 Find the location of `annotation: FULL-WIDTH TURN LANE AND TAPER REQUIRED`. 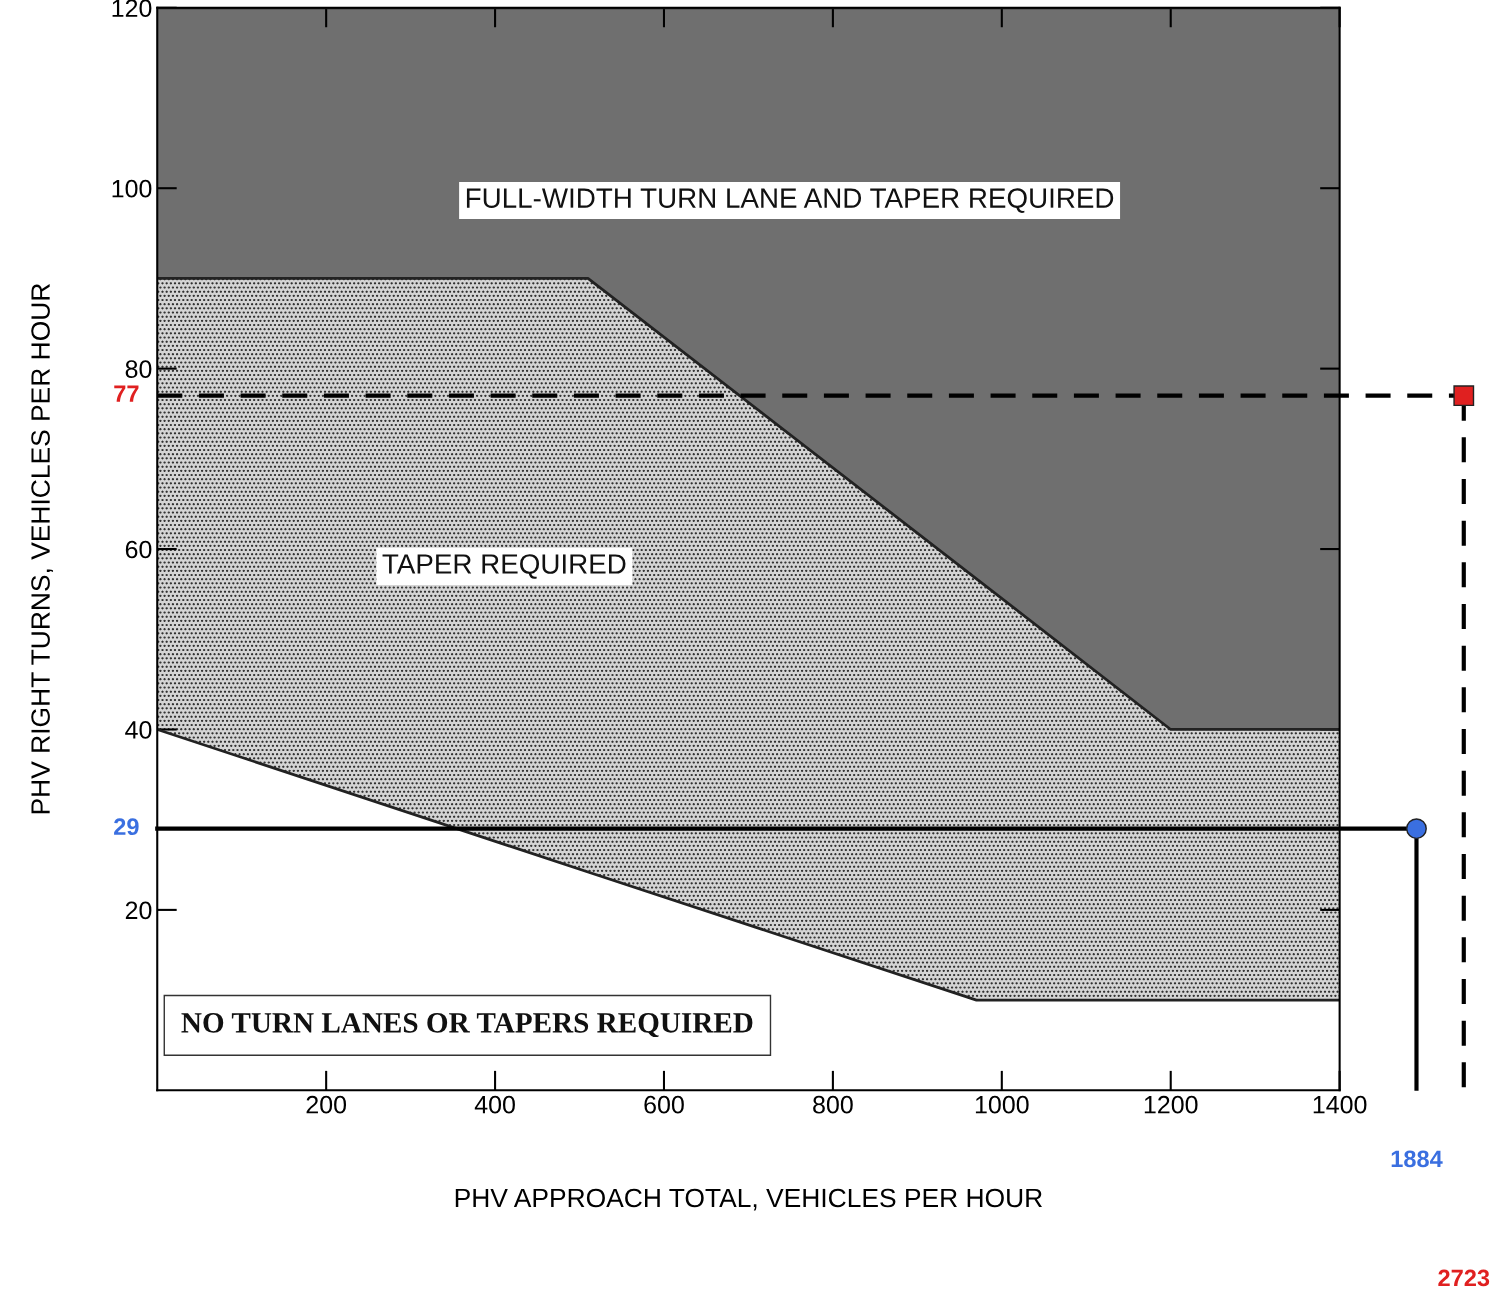

annotation: FULL-WIDTH TURN LANE AND TAPER REQUIRED is located at coordinates (790, 200).